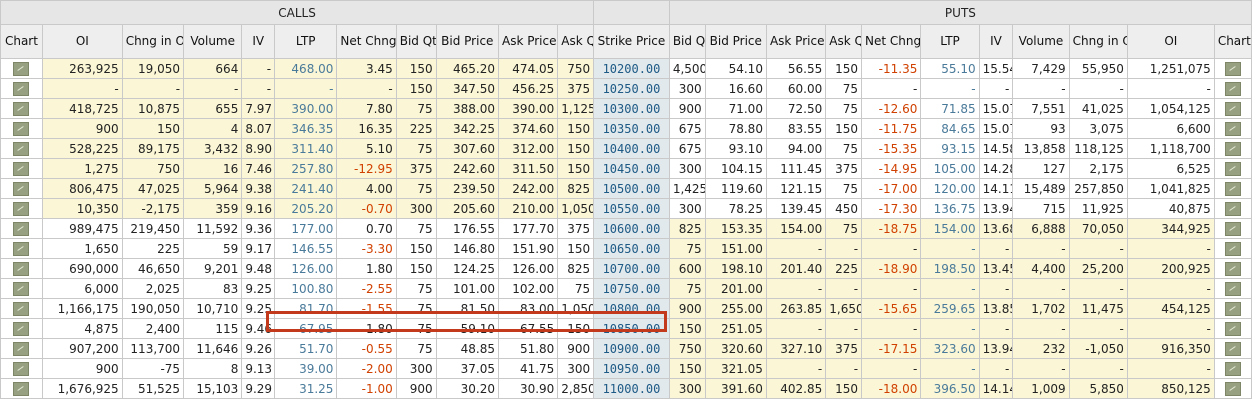  Describe the element at coordinates (891, 41) in the screenshot. I see `puts-col-net-chng: Net Chng` at that location.